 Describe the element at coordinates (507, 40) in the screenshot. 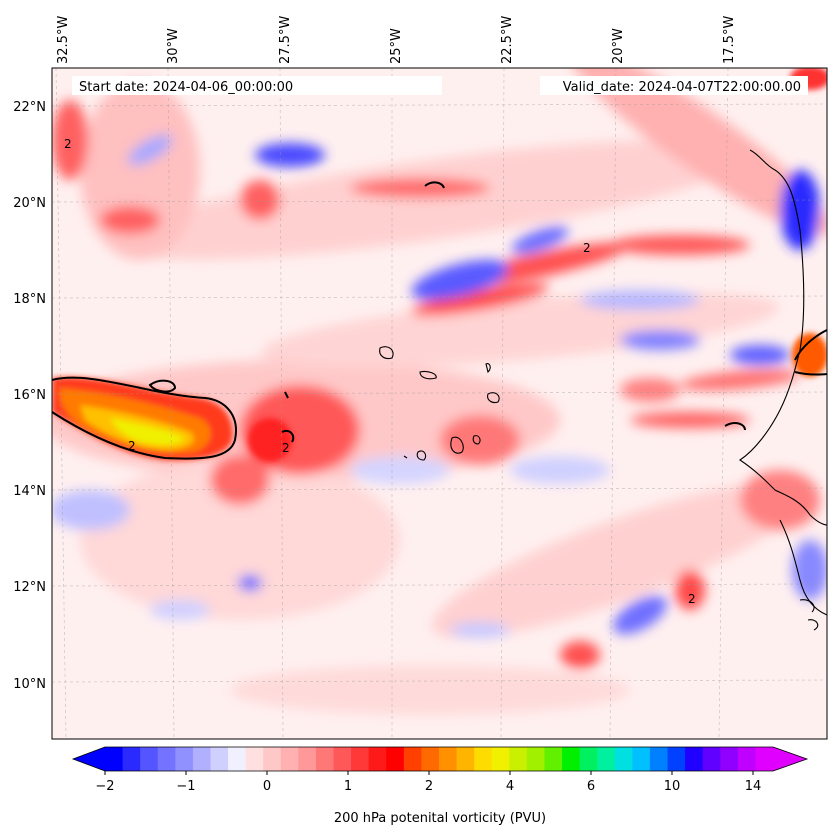

I see `lon-tick-label: 22.5°W` at that location.